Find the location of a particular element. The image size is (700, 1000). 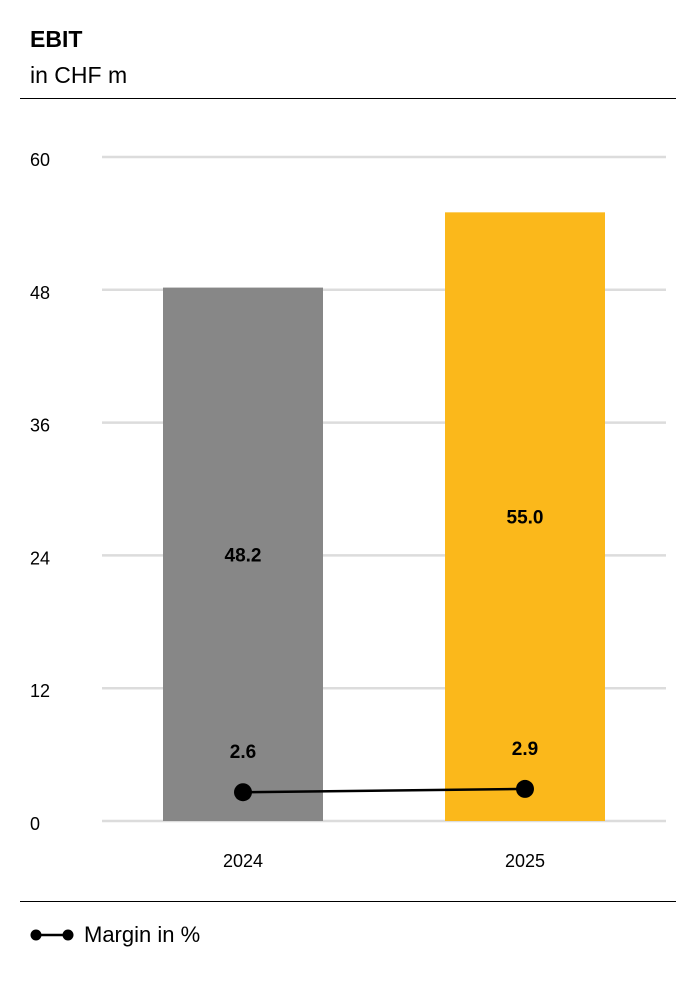

top-divider is located at coordinates (348, 98).